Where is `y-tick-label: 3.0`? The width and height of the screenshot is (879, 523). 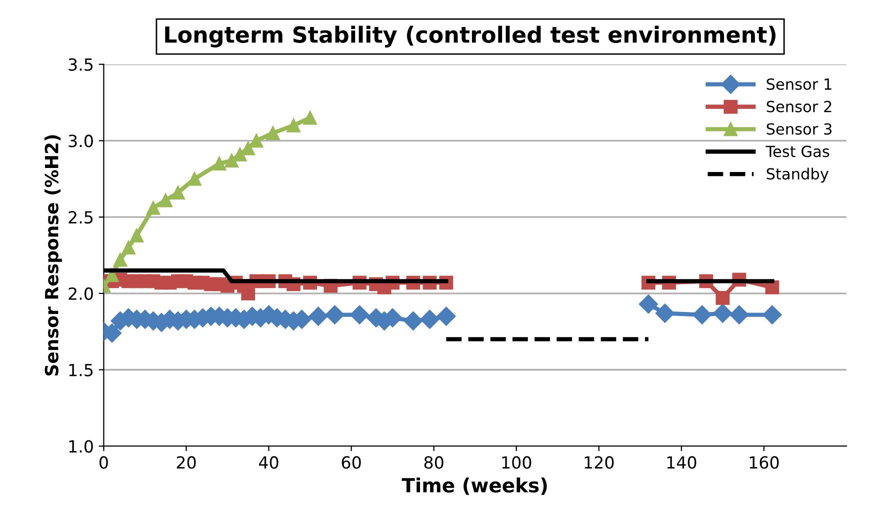
y-tick-label: 3.0 is located at coordinates (80, 141).